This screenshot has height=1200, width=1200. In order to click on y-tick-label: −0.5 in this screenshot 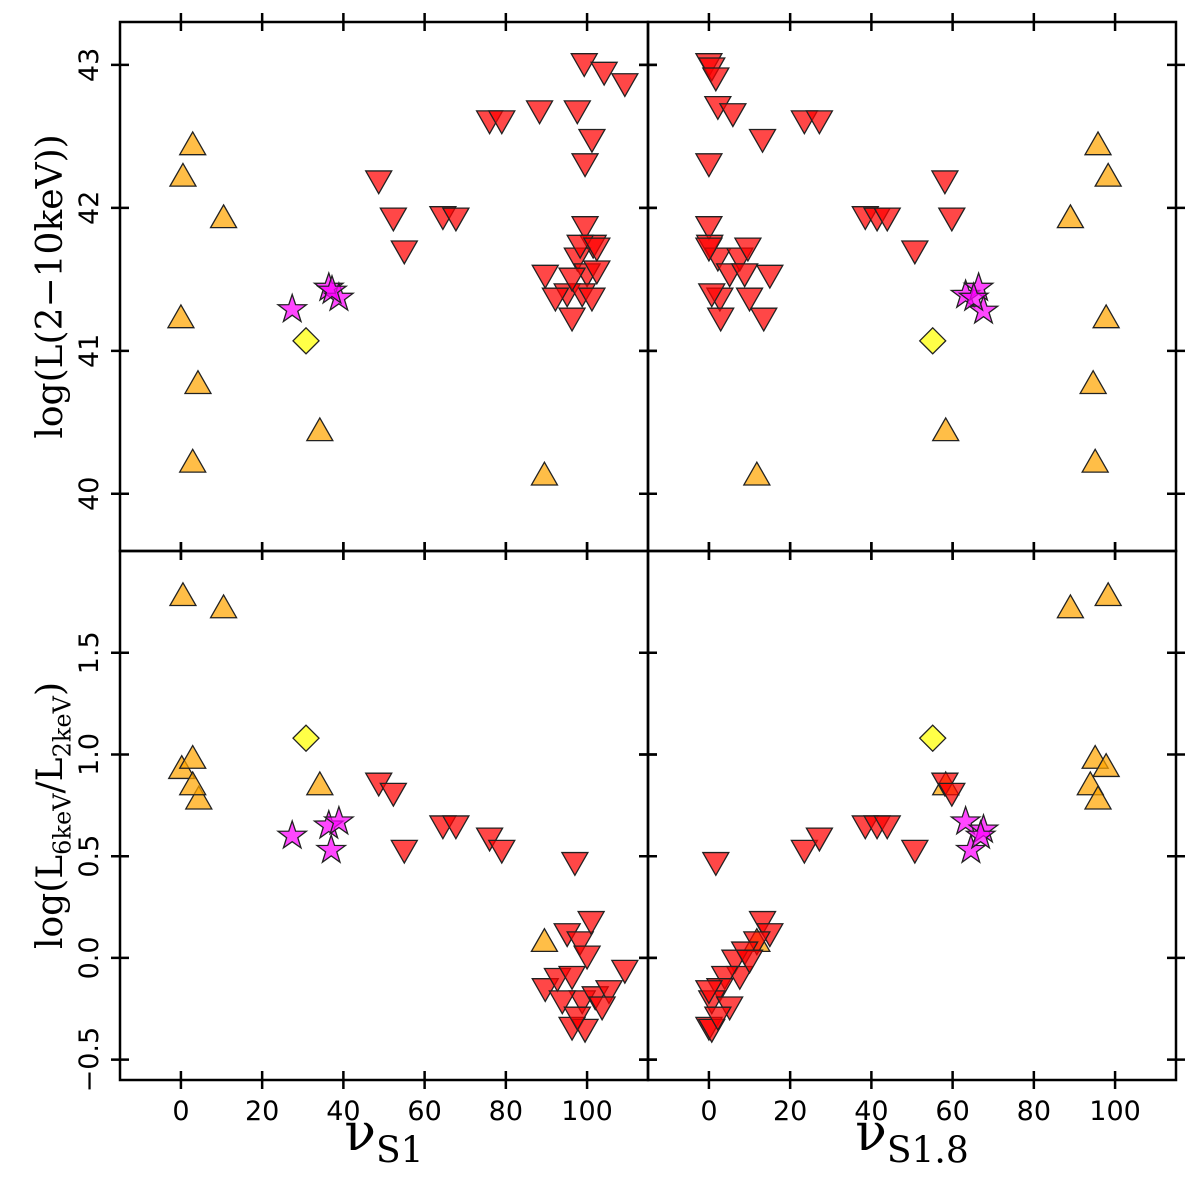, I will do `click(89, 1060)`.